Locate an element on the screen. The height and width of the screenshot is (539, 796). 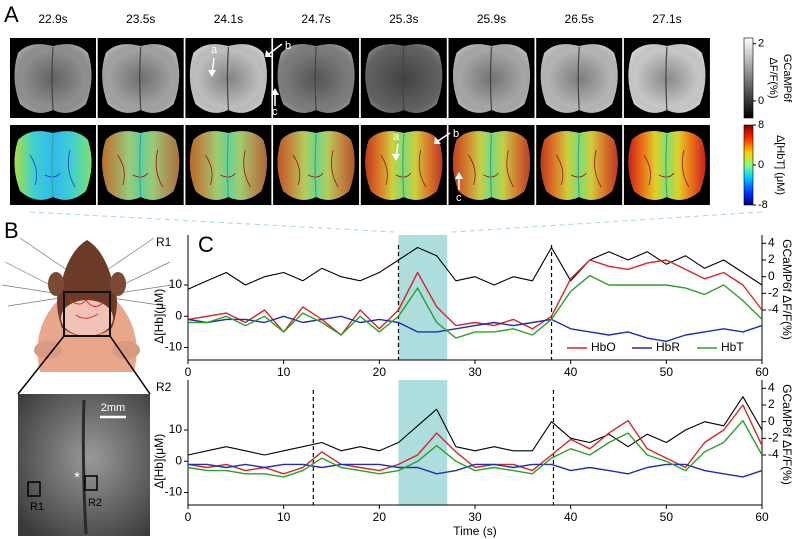
x-tick-label: 10 is located at coordinates (284, 517).